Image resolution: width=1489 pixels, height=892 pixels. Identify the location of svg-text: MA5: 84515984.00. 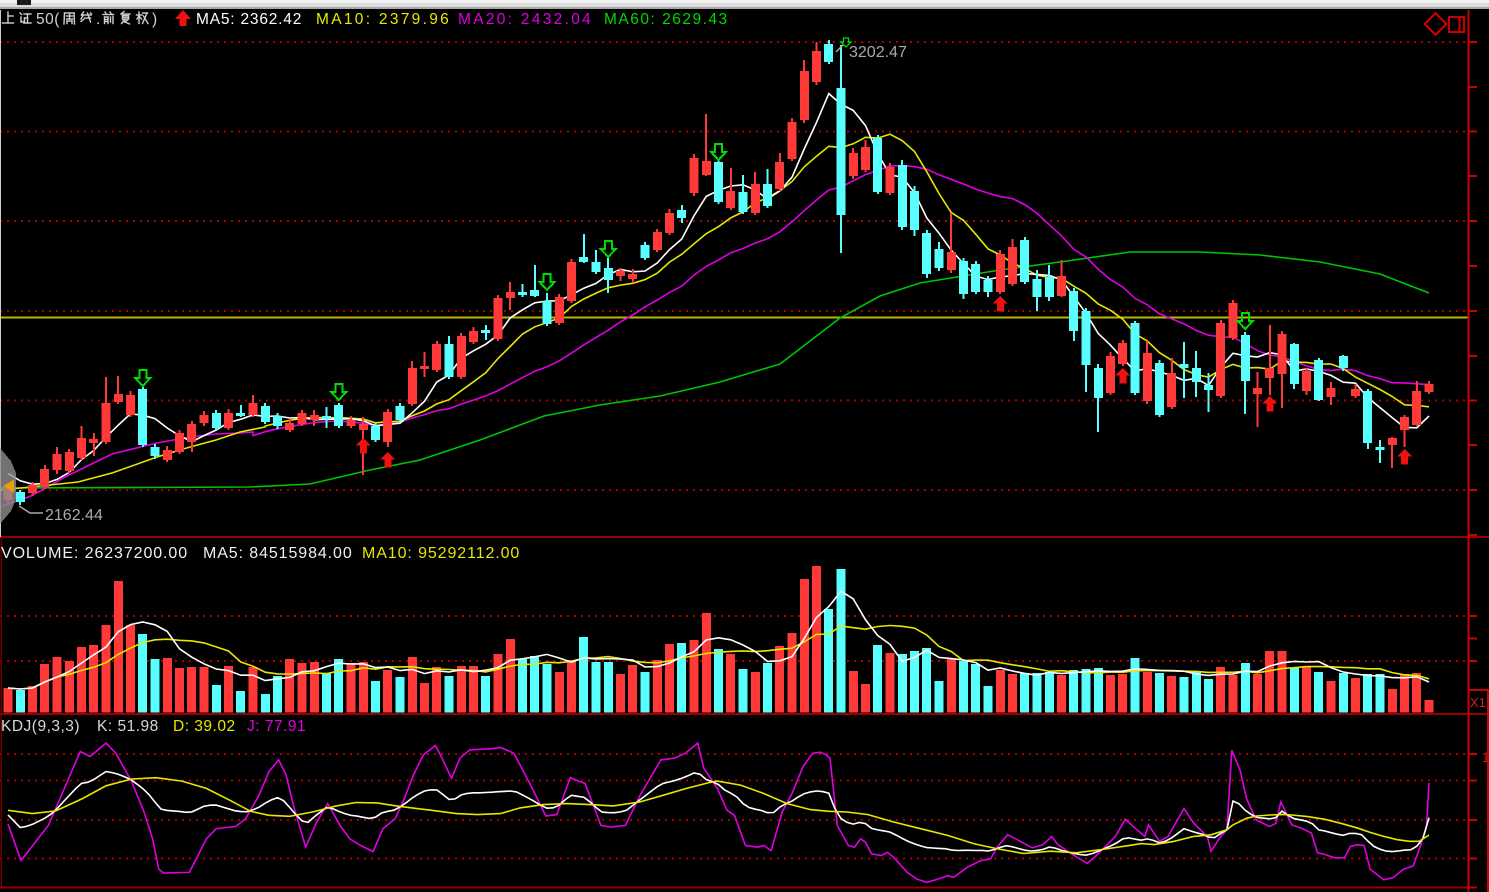
(278, 553).